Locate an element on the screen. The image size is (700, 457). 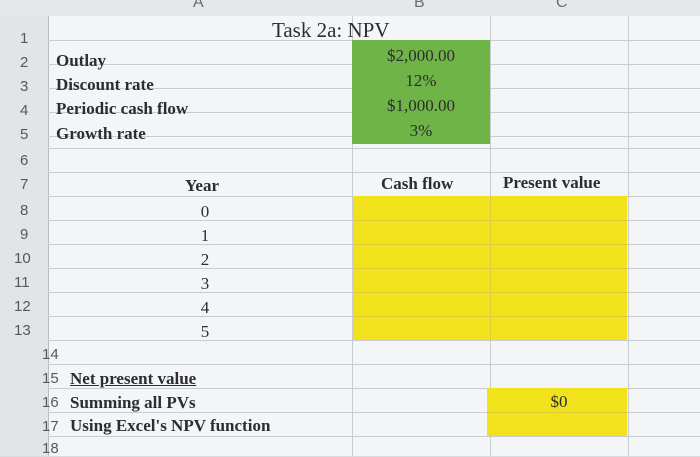
year-cell: 2 is located at coordinates (205, 259).